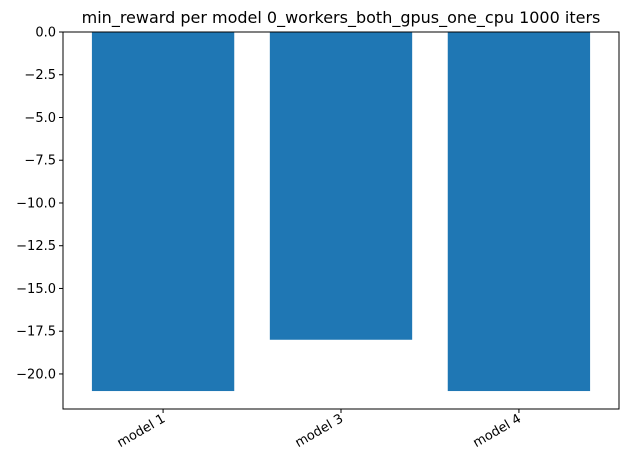 This screenshot has height=469, width=630. What do you see at coordinates (36, 289) in the screenshot?
I see `y-tick-label: −15.0` at bounding box center [36, 289].